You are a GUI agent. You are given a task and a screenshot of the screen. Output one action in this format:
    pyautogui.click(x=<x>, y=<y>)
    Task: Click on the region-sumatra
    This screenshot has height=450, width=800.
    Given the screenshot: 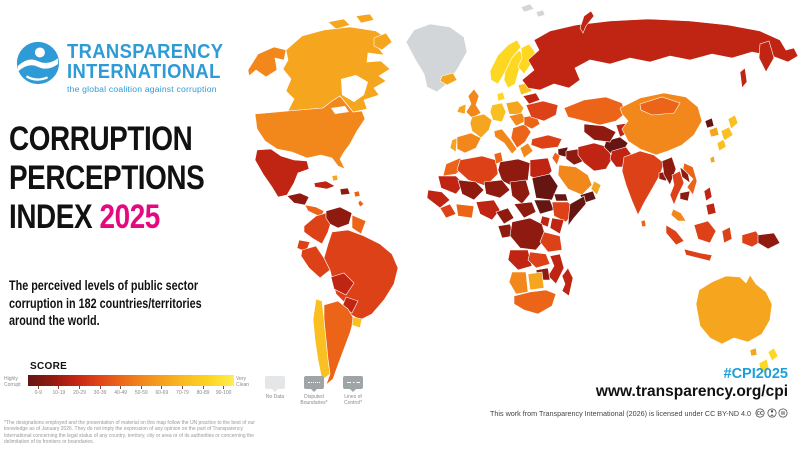 What is the action you would take?
    pyautogui.click(x=675, y=235)
    